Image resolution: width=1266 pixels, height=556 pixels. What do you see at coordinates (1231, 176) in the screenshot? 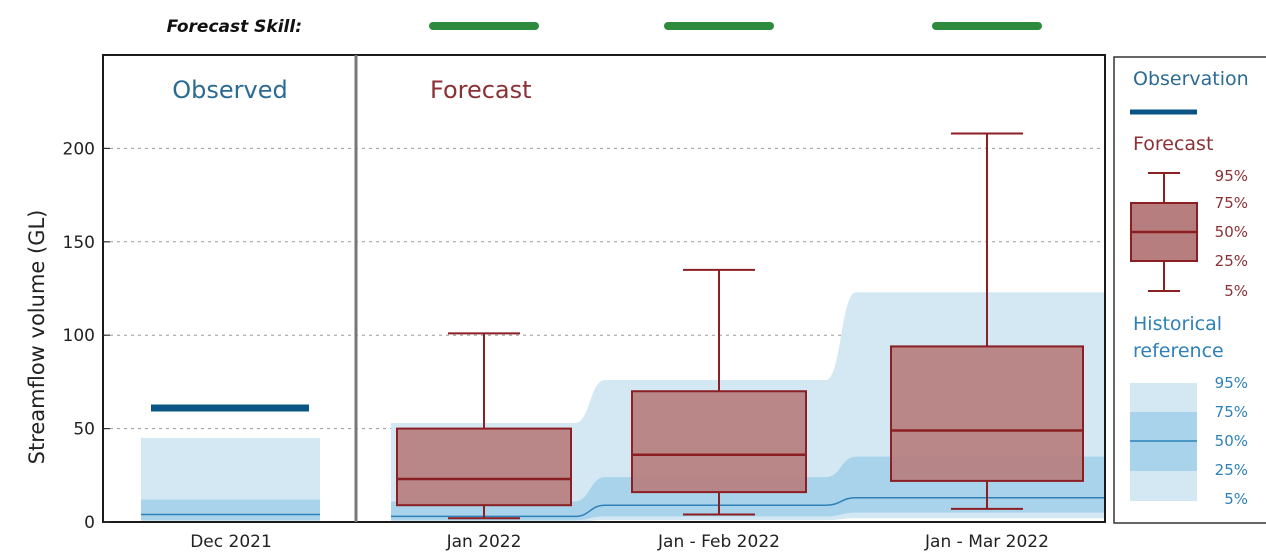
I see `legend-forecast-level: 95%` at bounding box center [1231, 176].